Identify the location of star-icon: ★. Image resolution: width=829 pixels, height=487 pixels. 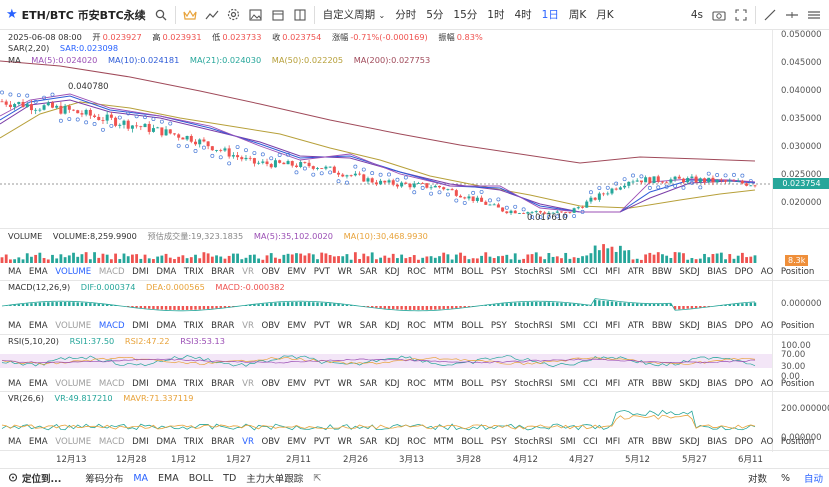
(12, 14).